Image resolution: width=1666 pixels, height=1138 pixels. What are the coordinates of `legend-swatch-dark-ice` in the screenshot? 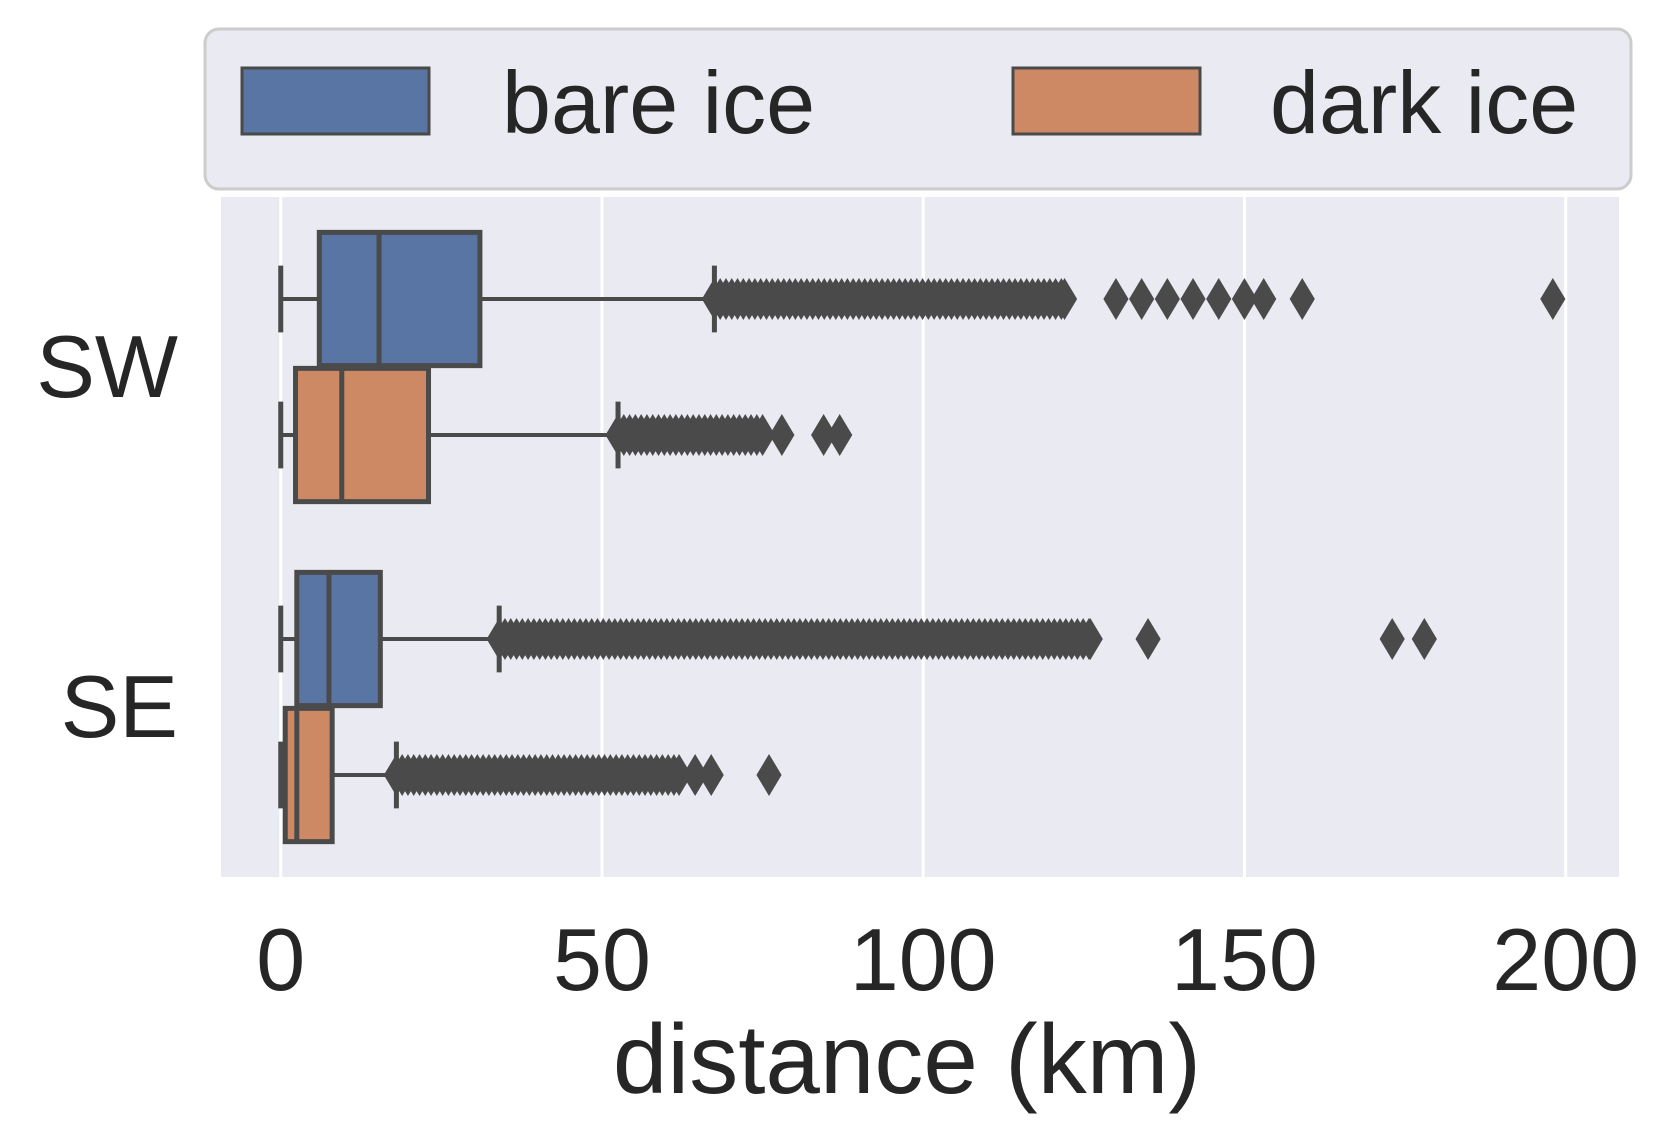 It's located at (1106, 101).